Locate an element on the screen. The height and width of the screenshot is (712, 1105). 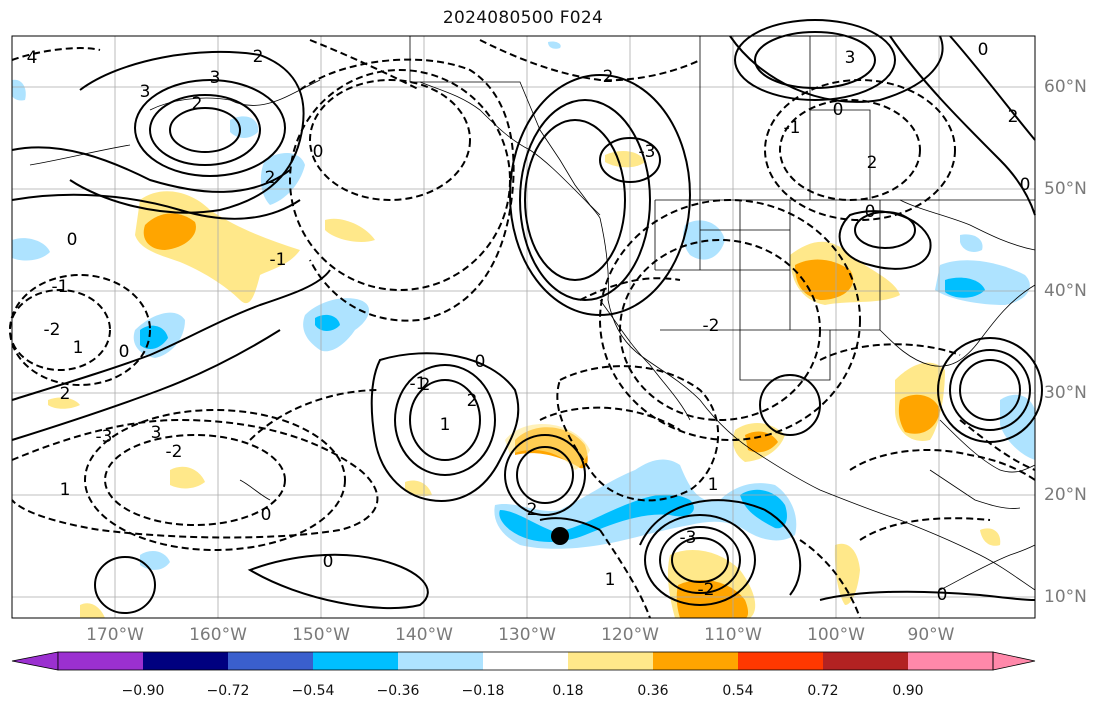
colorbar-tick: −0.90 is located at coordinates (143, 691).